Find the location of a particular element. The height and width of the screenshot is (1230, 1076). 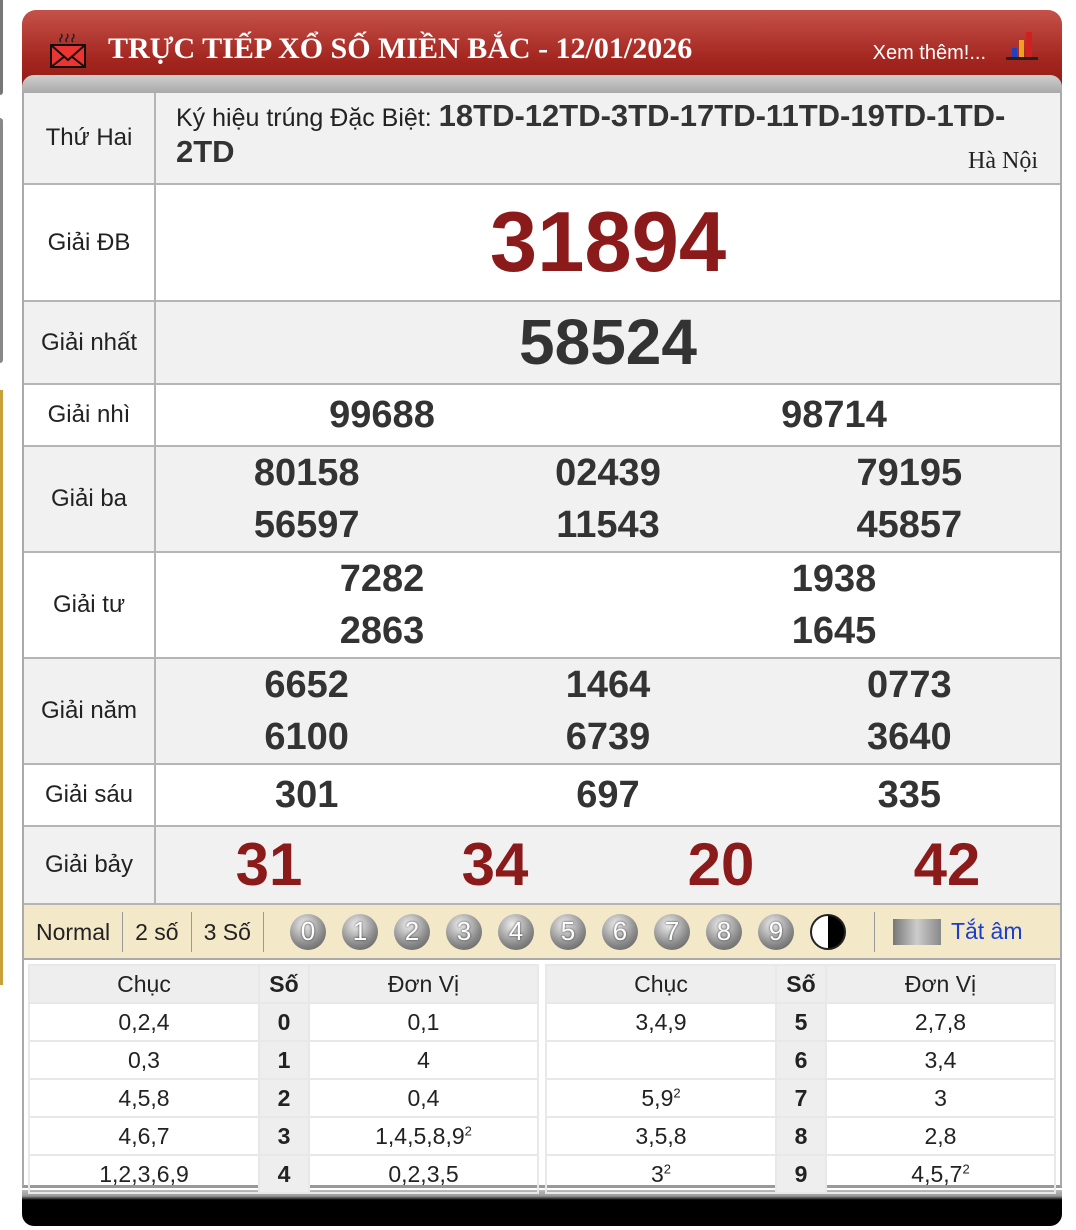

digit-ball-button: 1 is located at coordinates (359, 931).